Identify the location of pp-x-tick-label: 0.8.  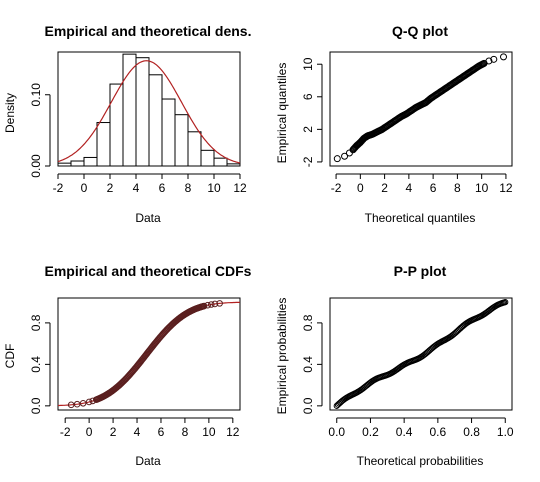
(471, 432).